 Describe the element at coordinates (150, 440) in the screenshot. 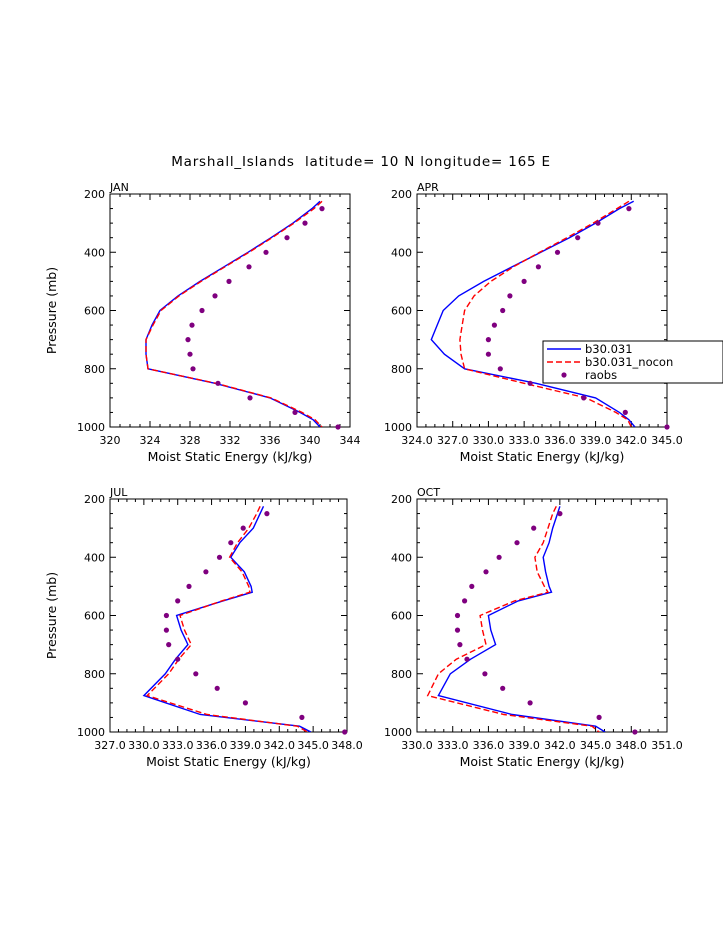

I see `x-tick-label: 324` at that location.